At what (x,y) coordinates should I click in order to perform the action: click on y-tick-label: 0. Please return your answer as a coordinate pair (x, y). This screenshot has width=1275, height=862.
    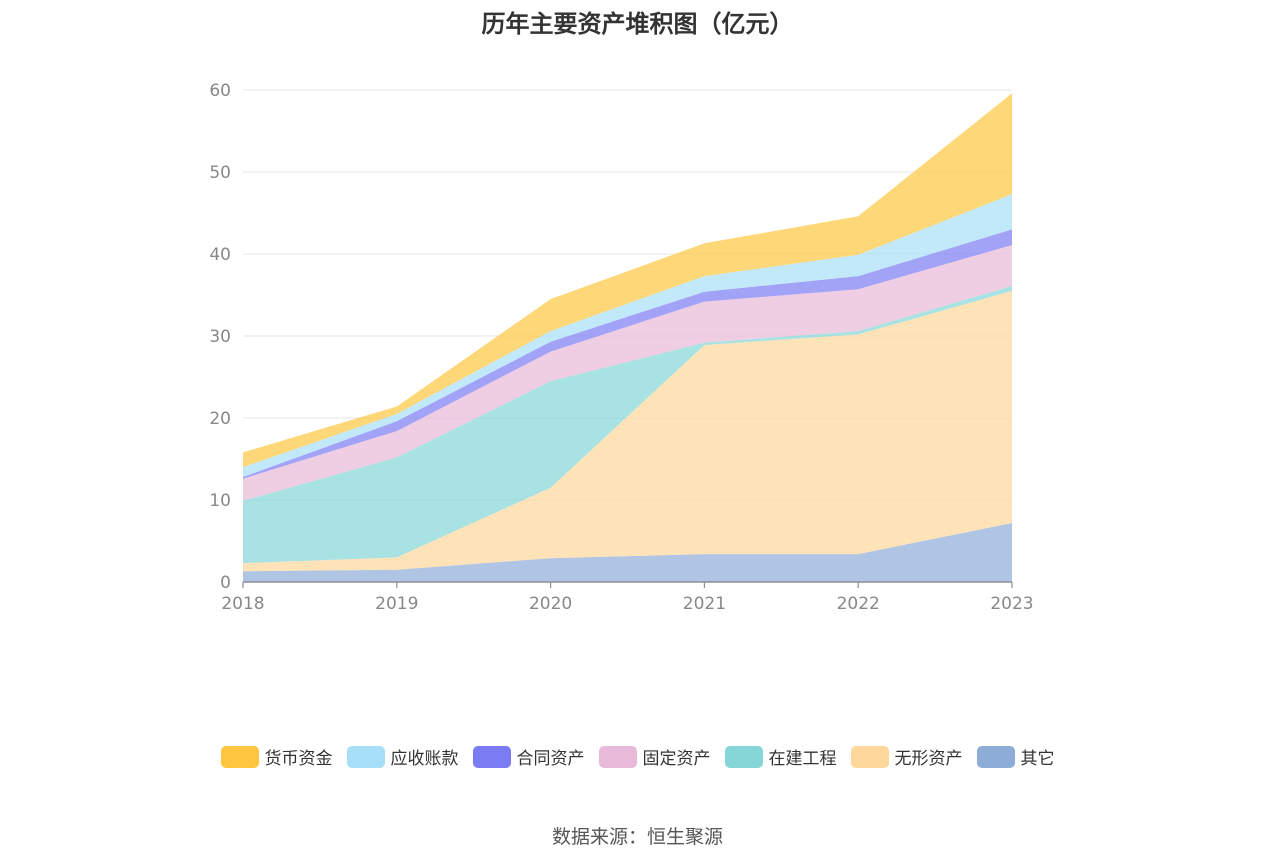
    Looking at the image, I should click on (225, 583).